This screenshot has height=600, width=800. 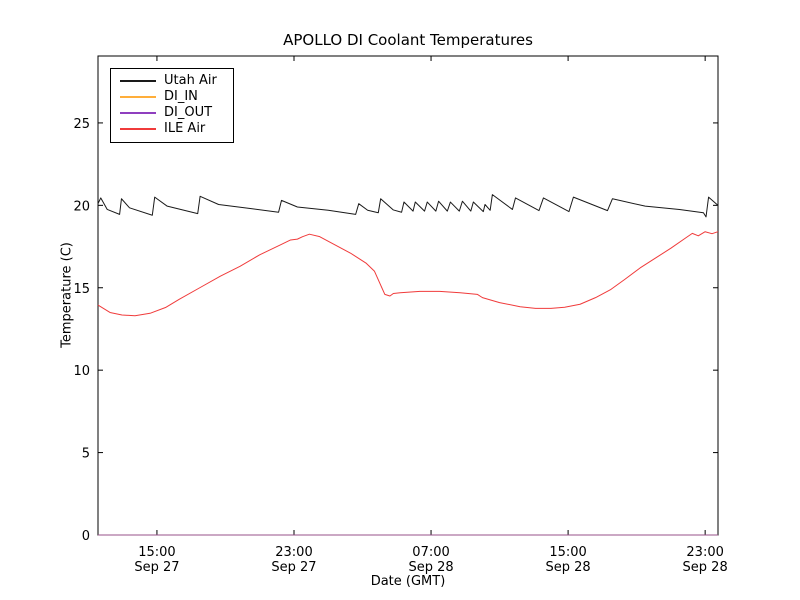 I want to click on legend-line-swatch-ile-air, so click(x=138, y=129).